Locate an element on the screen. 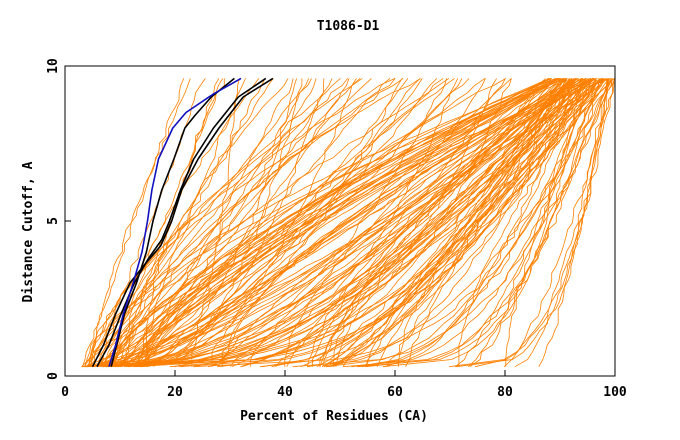 Image resolution: width=680 pixels, height=440 pixels. x-tick-label: 0 is located at coordinates (65, 392).